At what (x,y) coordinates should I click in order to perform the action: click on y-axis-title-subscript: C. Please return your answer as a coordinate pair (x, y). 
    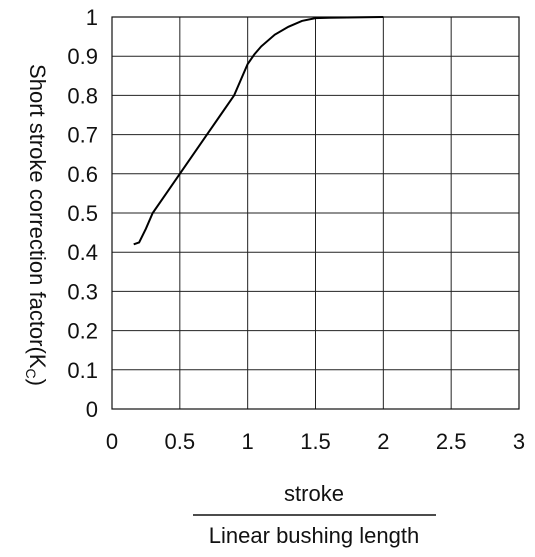
    Looking at the image, I should click on (31, 374).